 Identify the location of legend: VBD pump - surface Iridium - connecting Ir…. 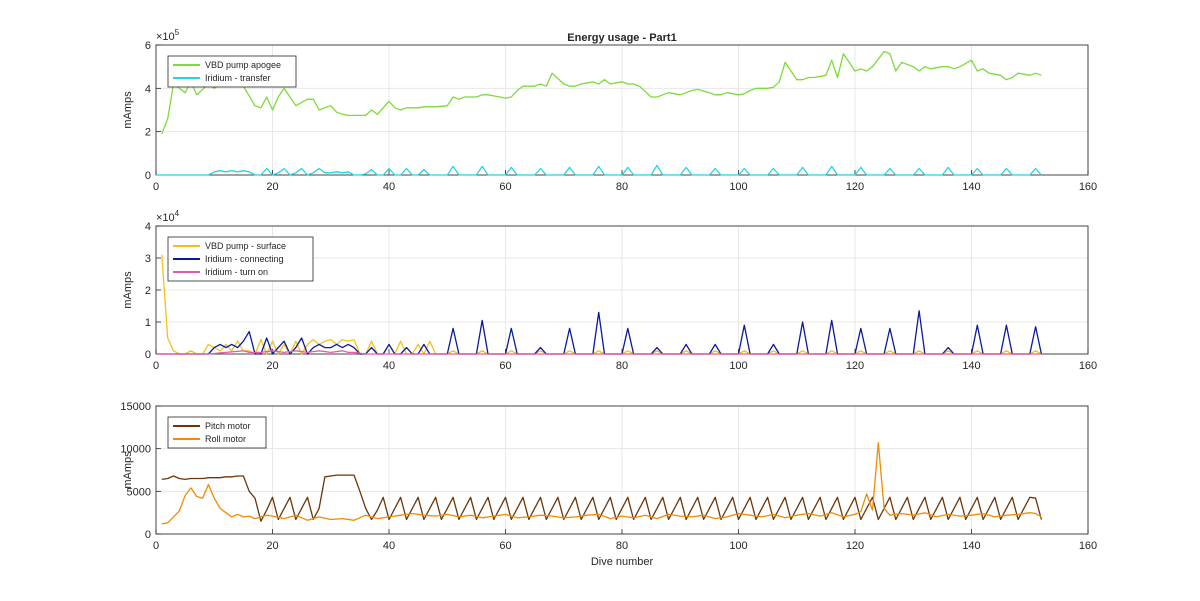
(240, 259).